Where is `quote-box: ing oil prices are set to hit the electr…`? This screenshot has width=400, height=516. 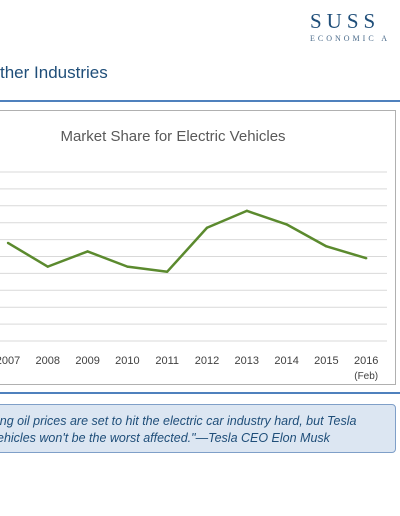 quote-box: ing oil prices are set to hit the electr… is located at coordinates (198, 428).